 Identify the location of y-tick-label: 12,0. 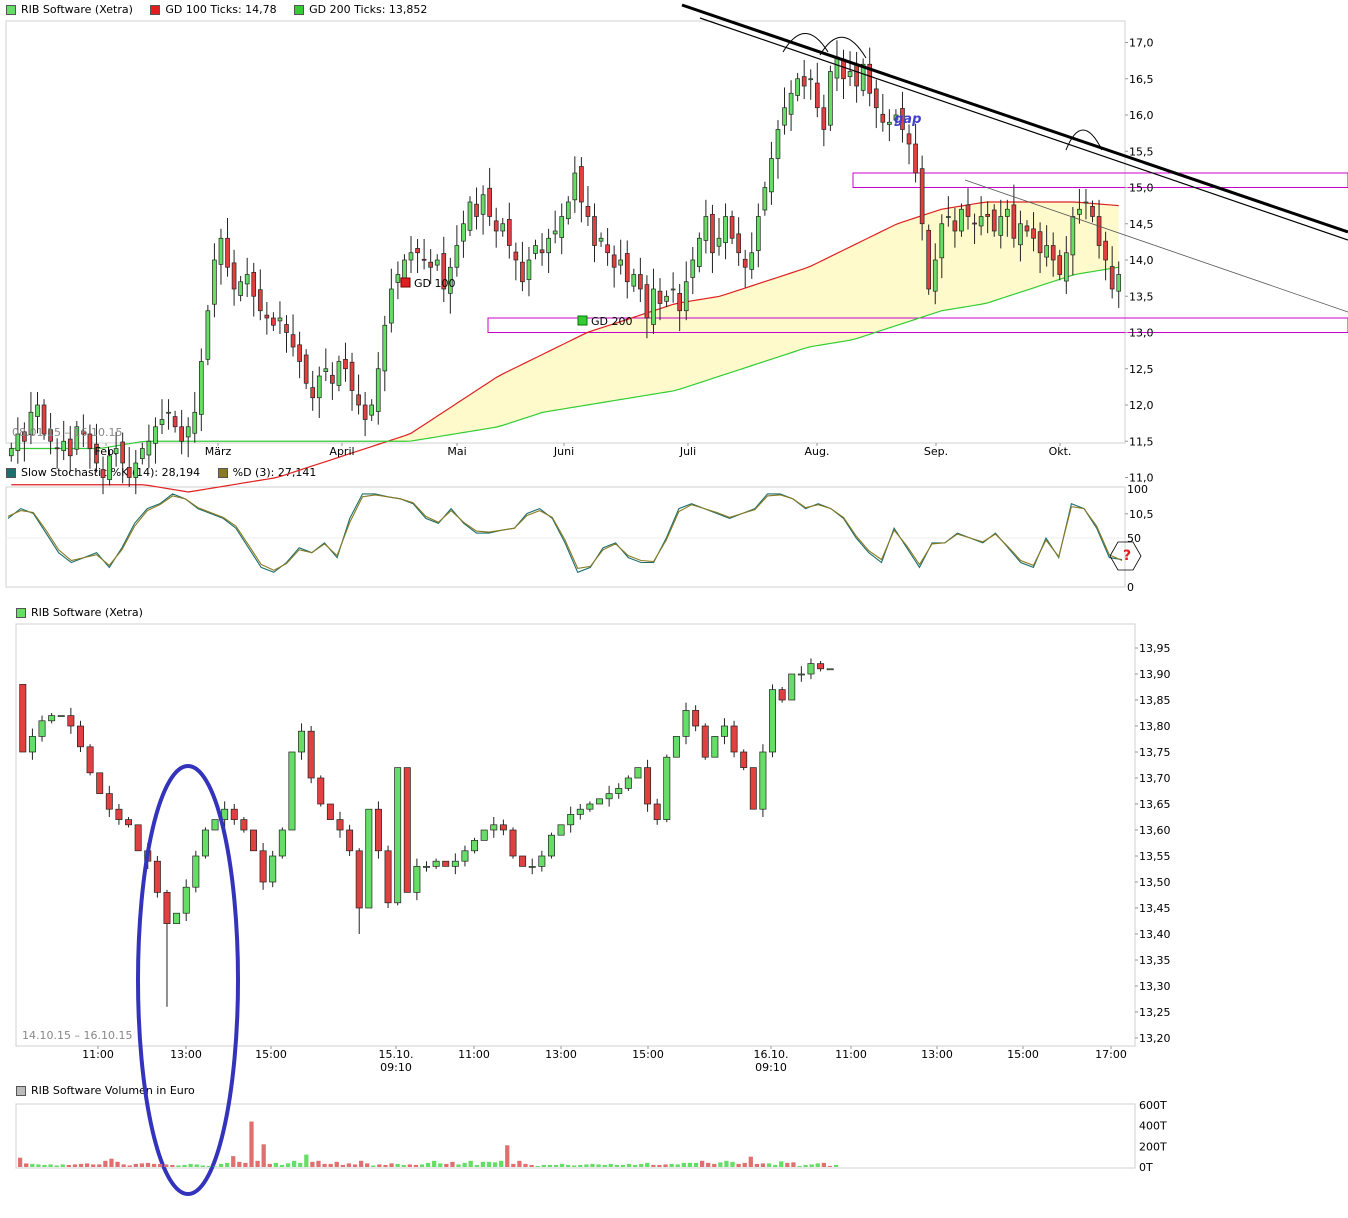
(1141, 405).